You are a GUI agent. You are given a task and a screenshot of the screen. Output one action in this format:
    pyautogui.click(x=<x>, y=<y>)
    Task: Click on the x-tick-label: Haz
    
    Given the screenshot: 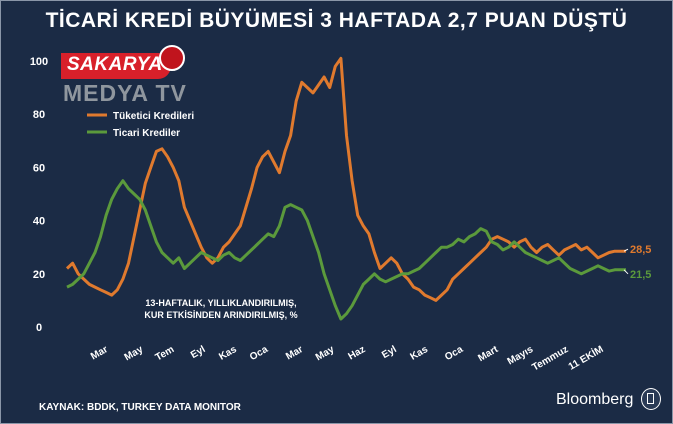 What is the action you would take?
    pyautogui.click(x=357, y=353)
    